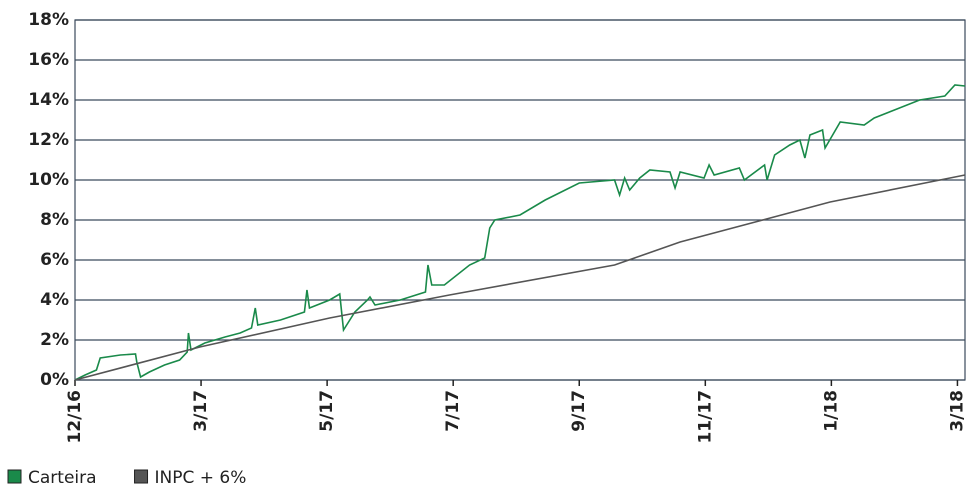  What do you see at coordinates (579, 411) in the screenshot?
I see `x-tick-label: 9/17` at bounding box center [579, 411].